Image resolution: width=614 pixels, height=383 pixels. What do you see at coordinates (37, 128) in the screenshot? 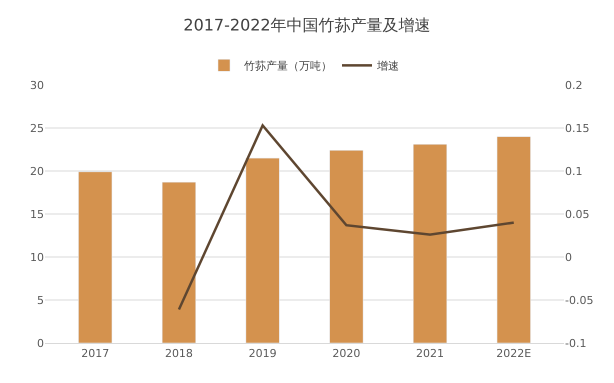
I see `y-tick-label: 25` at bounding box center [37, 128].